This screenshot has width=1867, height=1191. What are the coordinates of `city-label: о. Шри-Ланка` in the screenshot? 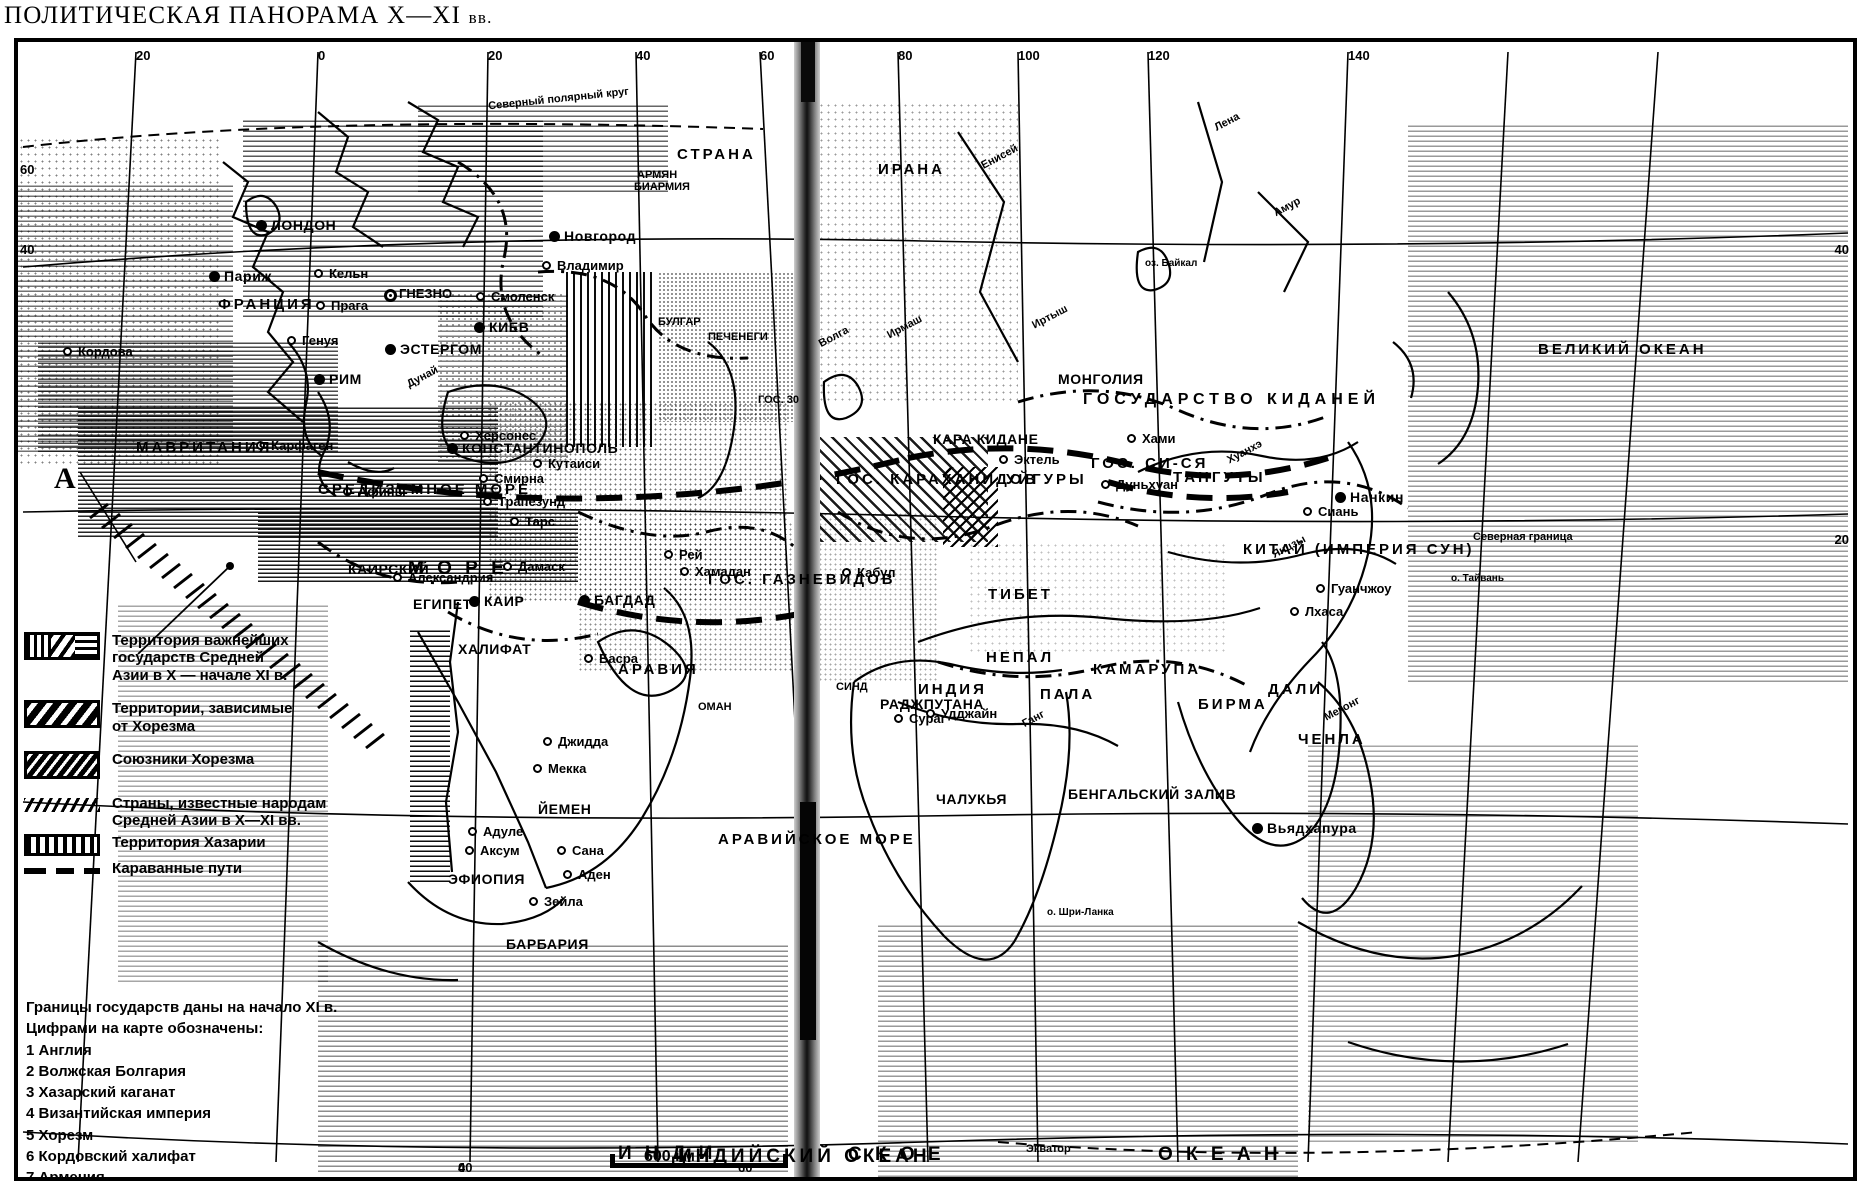 It's located at (1080, 912).